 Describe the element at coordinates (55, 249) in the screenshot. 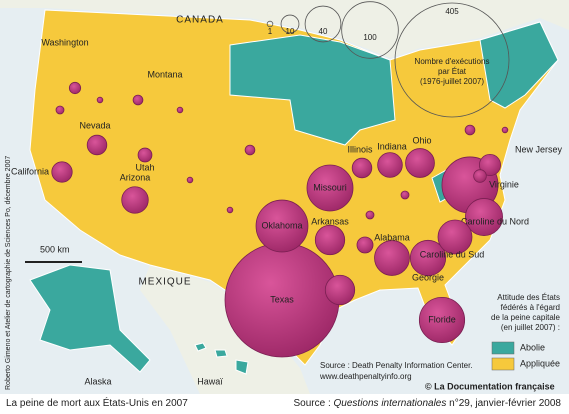

I see `scale-label: 500 km` at that location.